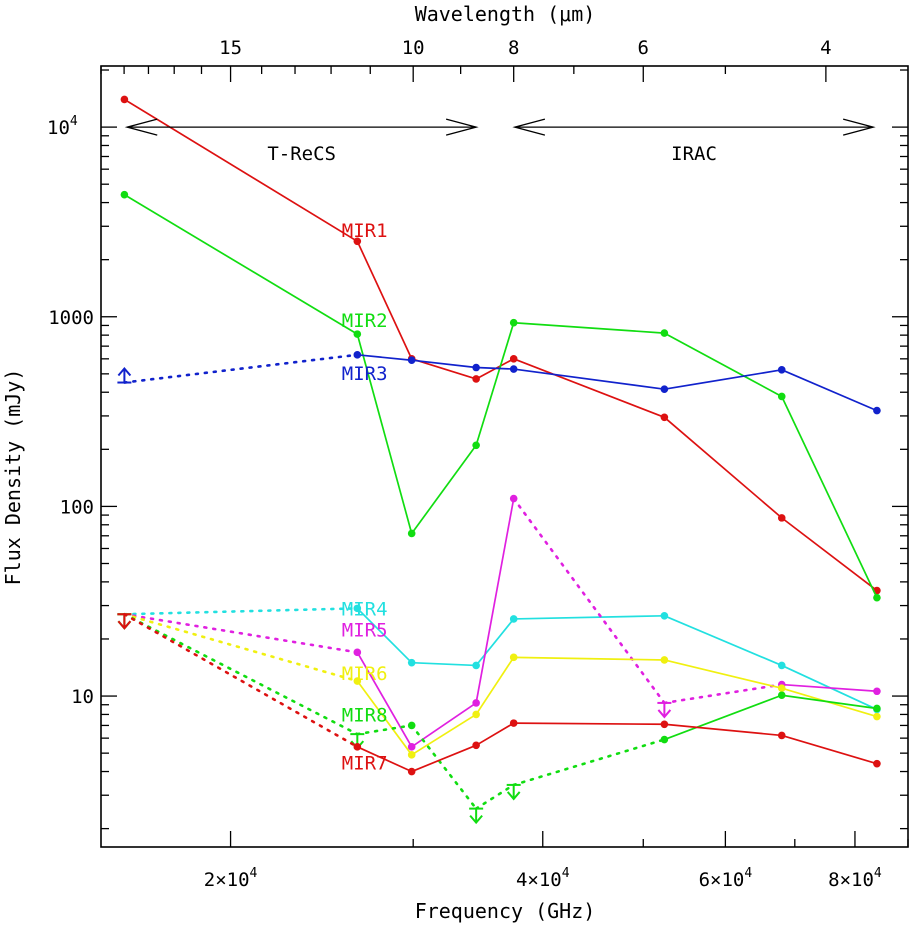  I want to click on y-tick-mantissa: 10, so click(58, 128).